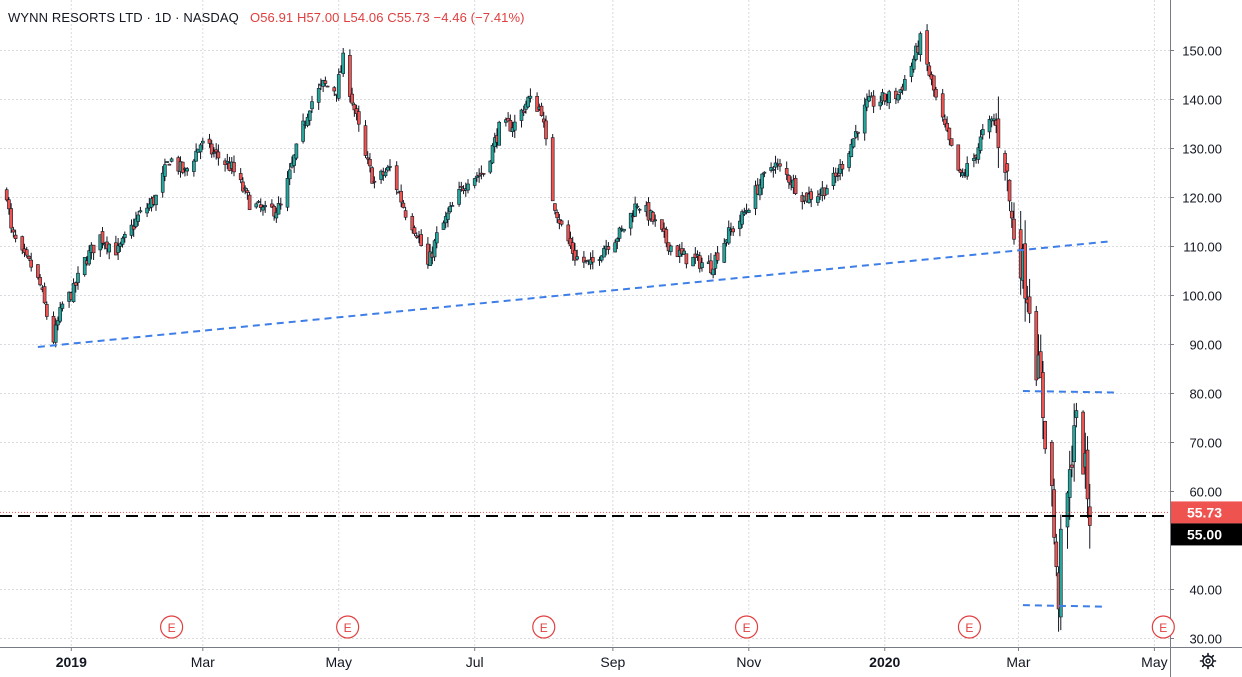 This screenshot has width=1242, height=677. Describe the element at coordinates (475, 662) in the screenshot. I see `x-tick-label: Jul` at that location.